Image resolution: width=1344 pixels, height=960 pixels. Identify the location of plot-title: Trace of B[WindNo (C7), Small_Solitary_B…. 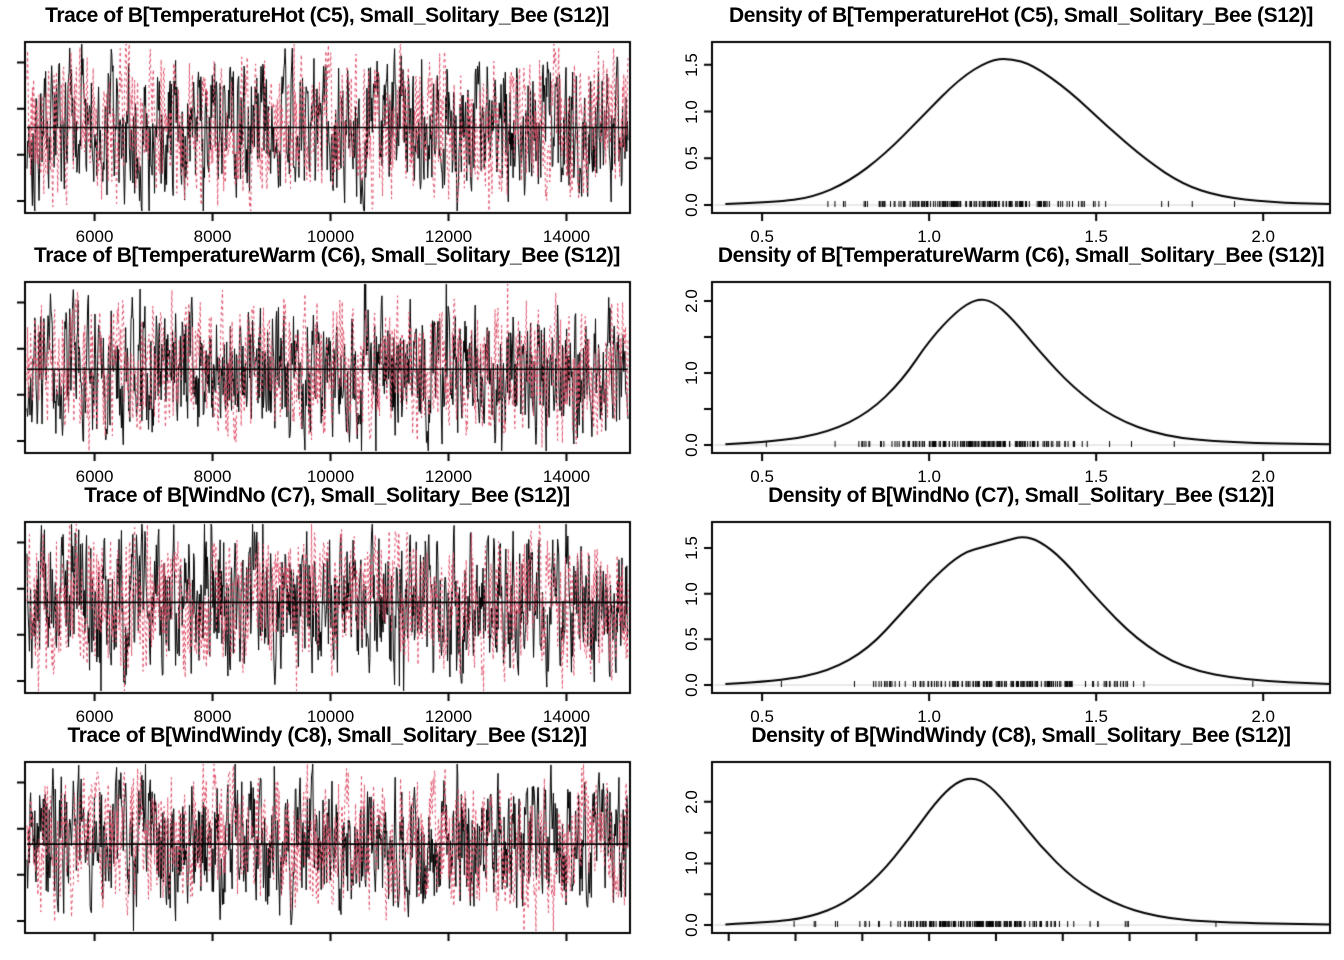
(327, 495).